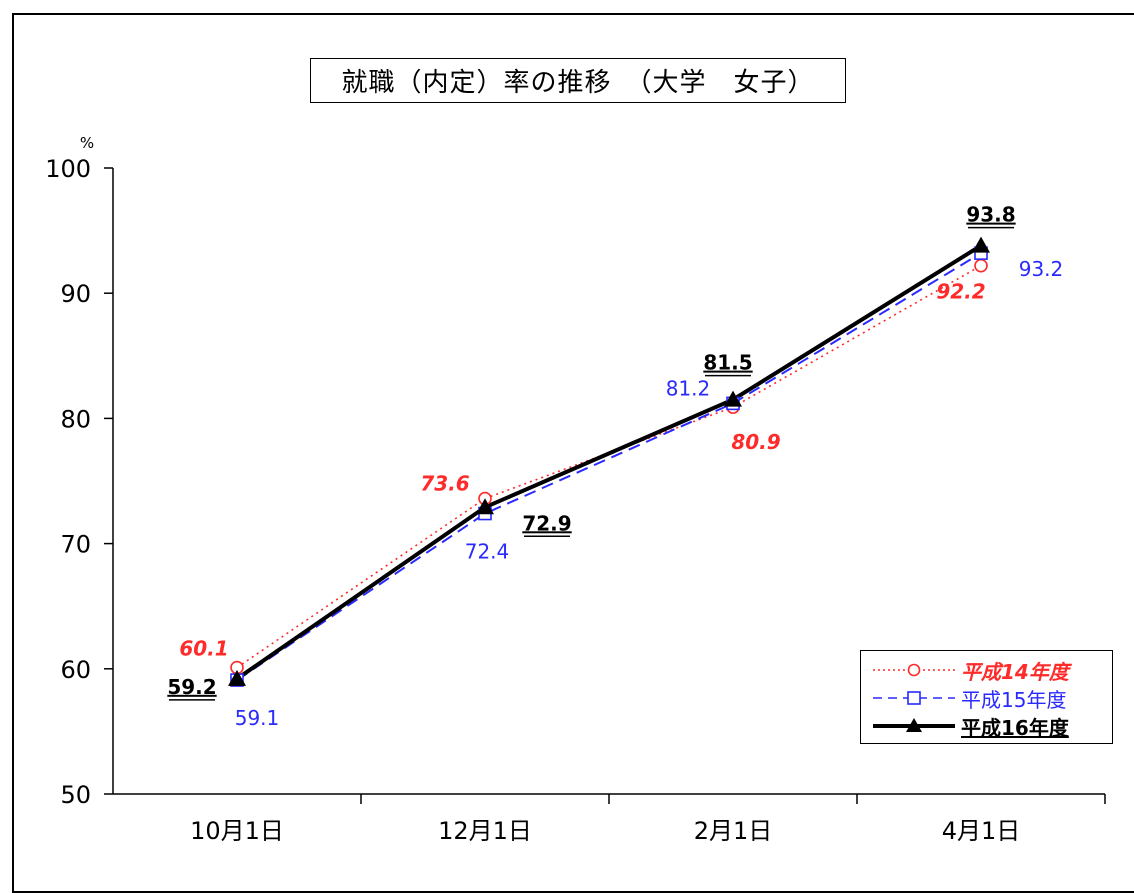 This screenshot has width=1134, height=893. I want to click on data-label-series-3: 59.2, so click(191, 687).